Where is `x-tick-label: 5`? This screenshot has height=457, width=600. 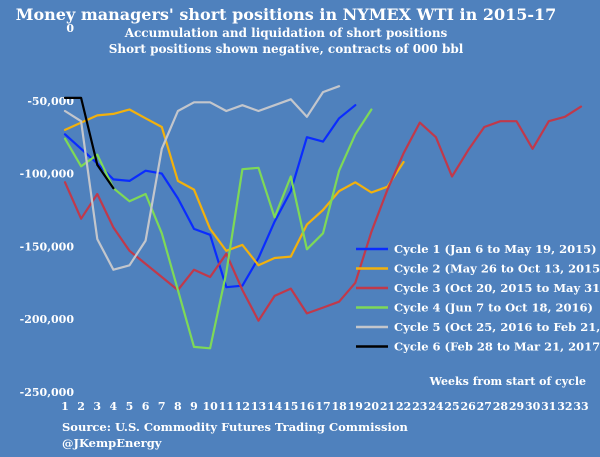
x-tick-label: 5 is located at coordinates (130, 406).